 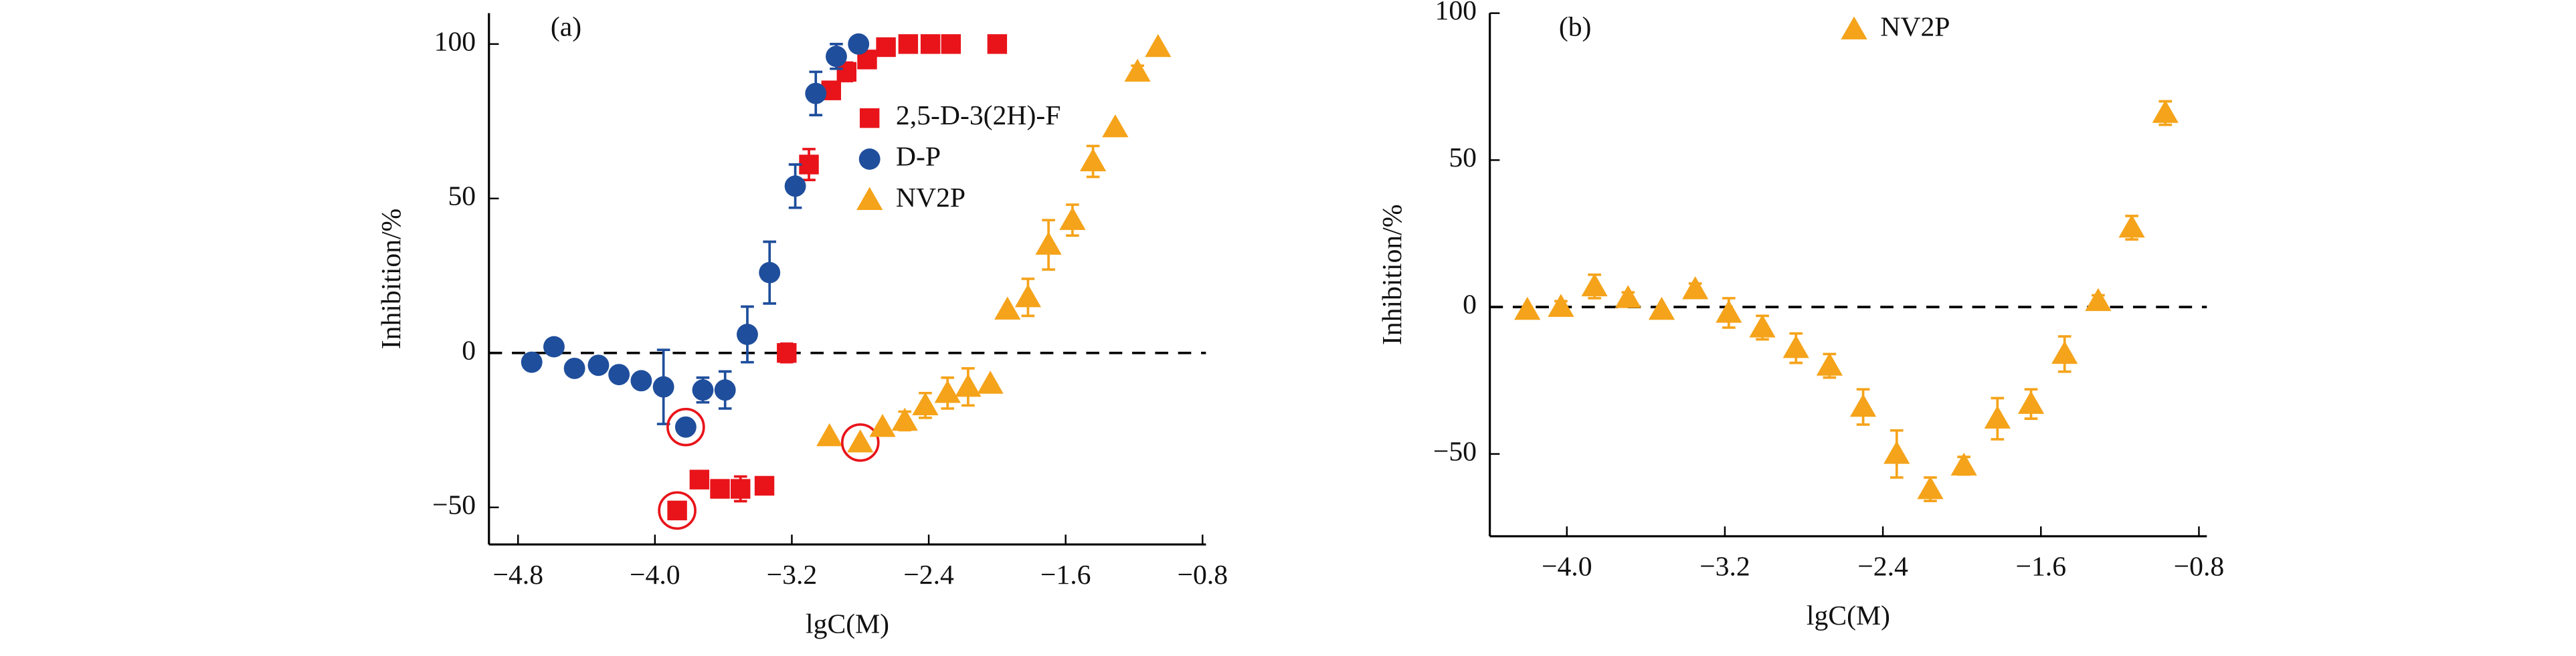 What do you see at coordinates (919, 156) in the screenshot?
I see `legend-label: D-P` at bounding box center [919, 156].